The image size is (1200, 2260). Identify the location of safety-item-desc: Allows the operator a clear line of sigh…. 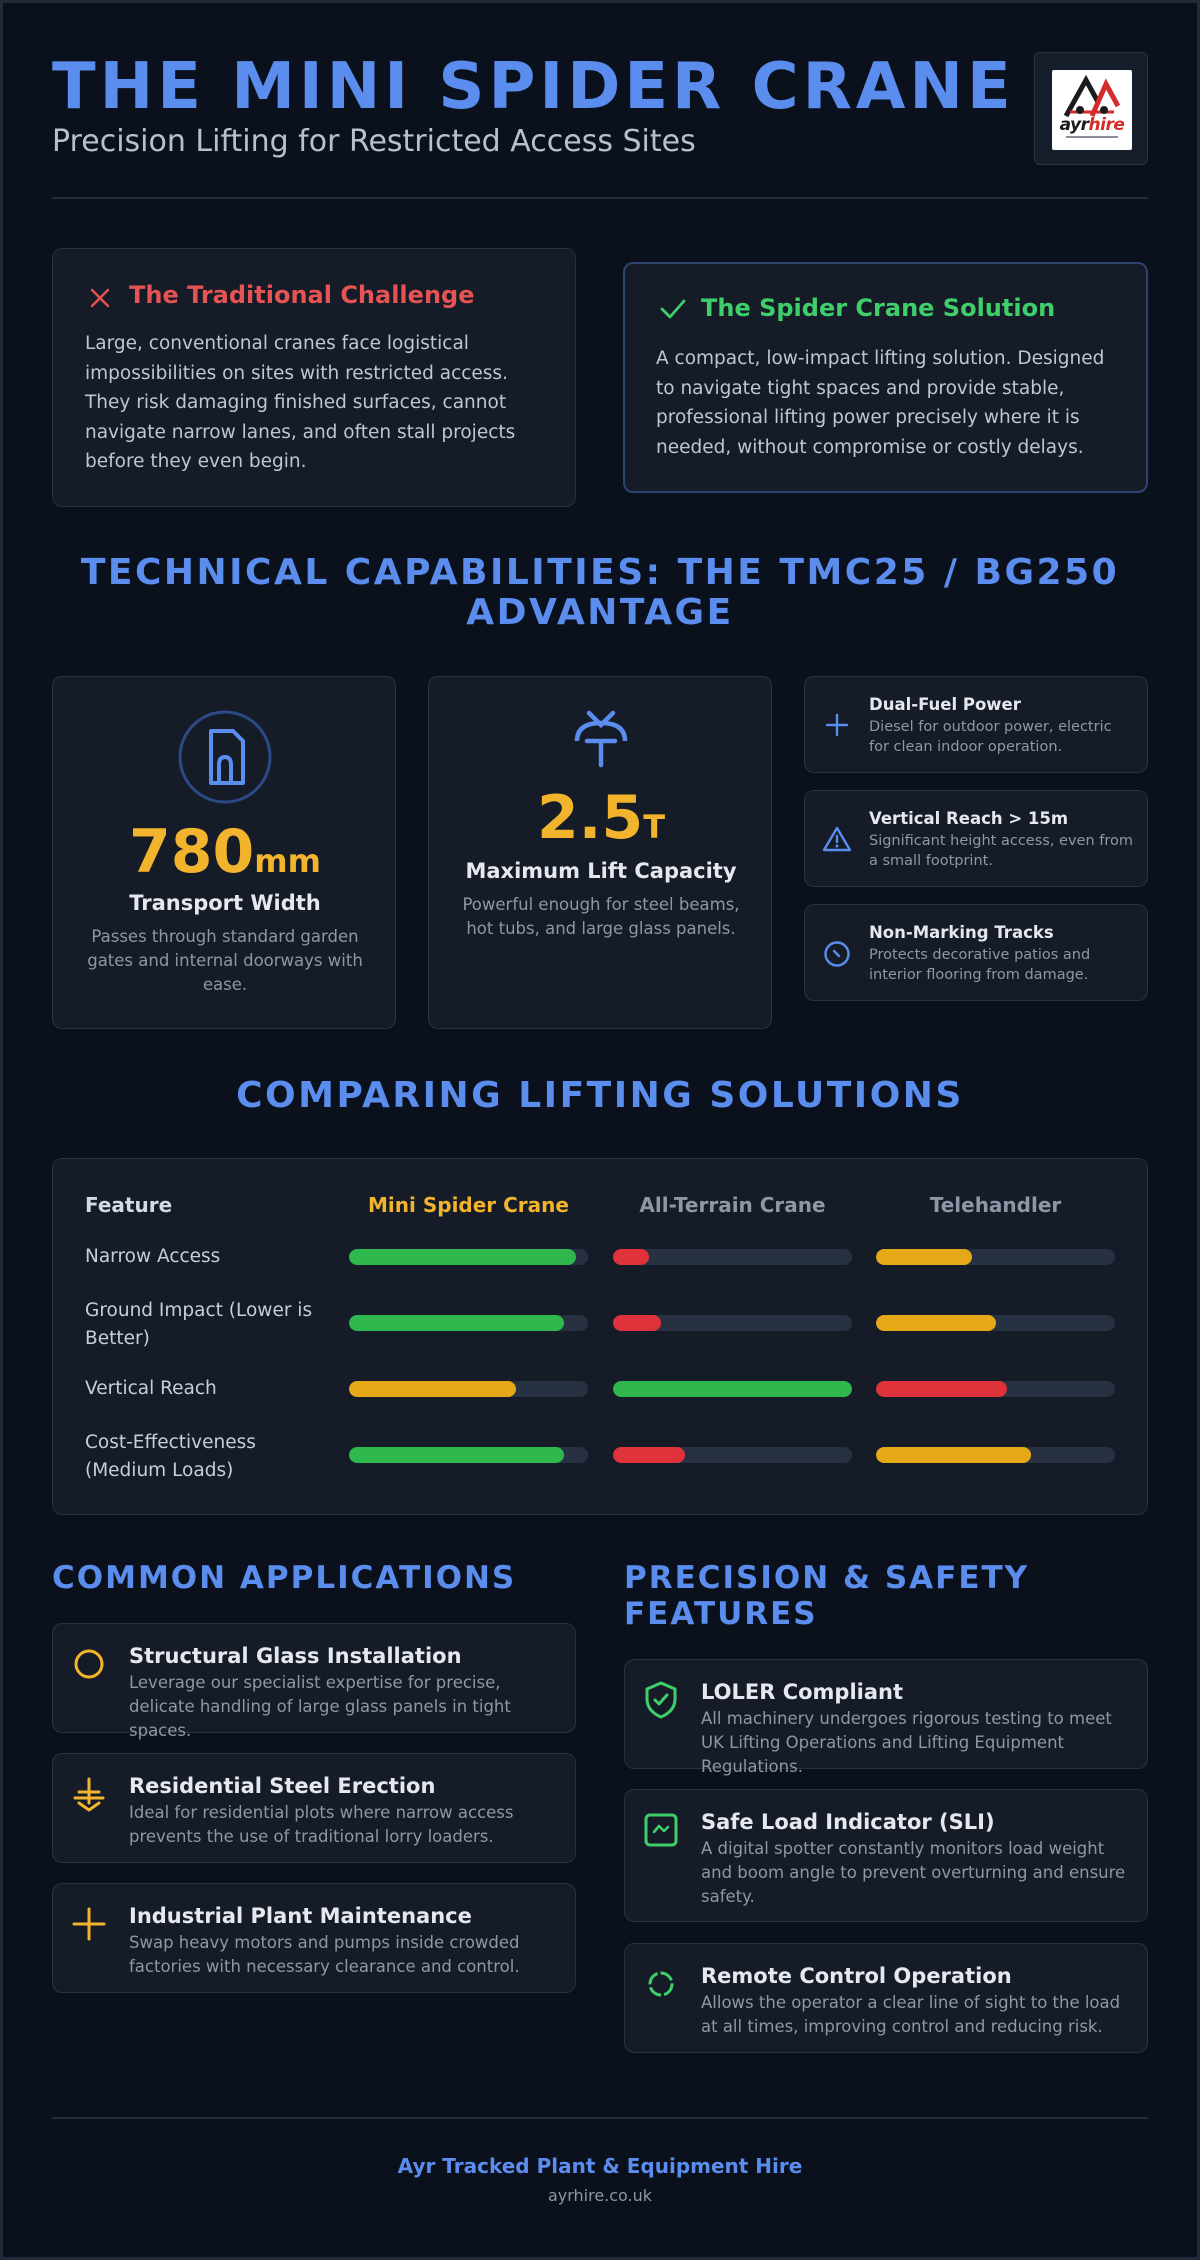
(911, 2014).